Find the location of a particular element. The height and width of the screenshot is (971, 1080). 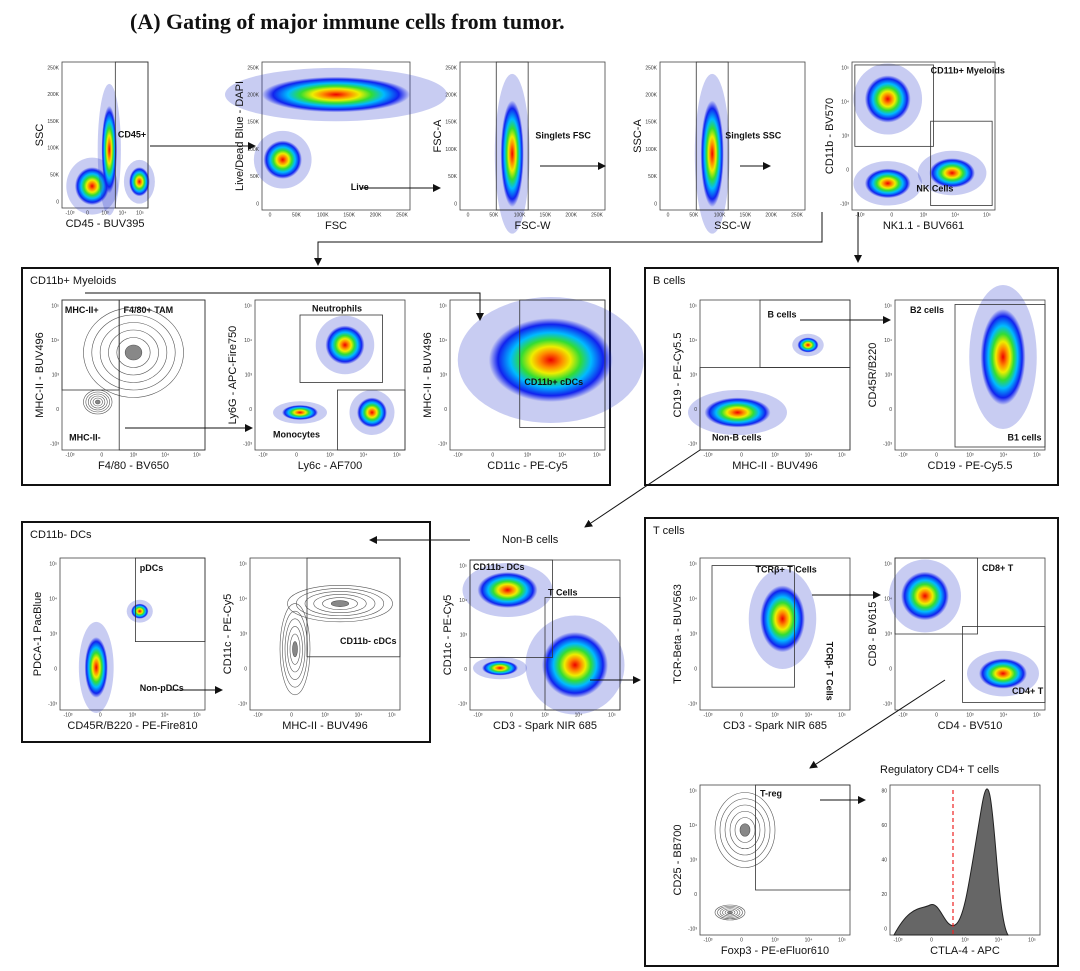

x-tick-label: 250K is located at coordinates (797, 215).